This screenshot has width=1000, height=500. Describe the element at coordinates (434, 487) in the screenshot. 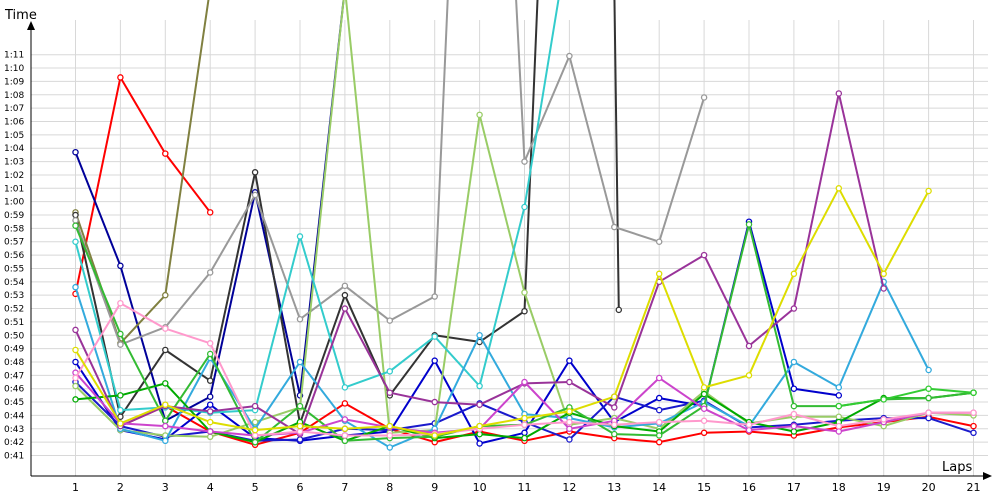

I see `x-tick-label: 9` at that location.